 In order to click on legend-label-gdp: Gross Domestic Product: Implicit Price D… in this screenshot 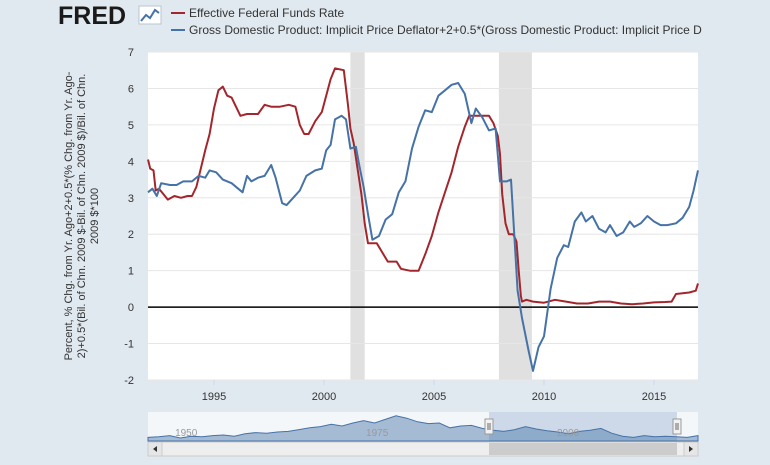, I will do `click(445, 30)`.